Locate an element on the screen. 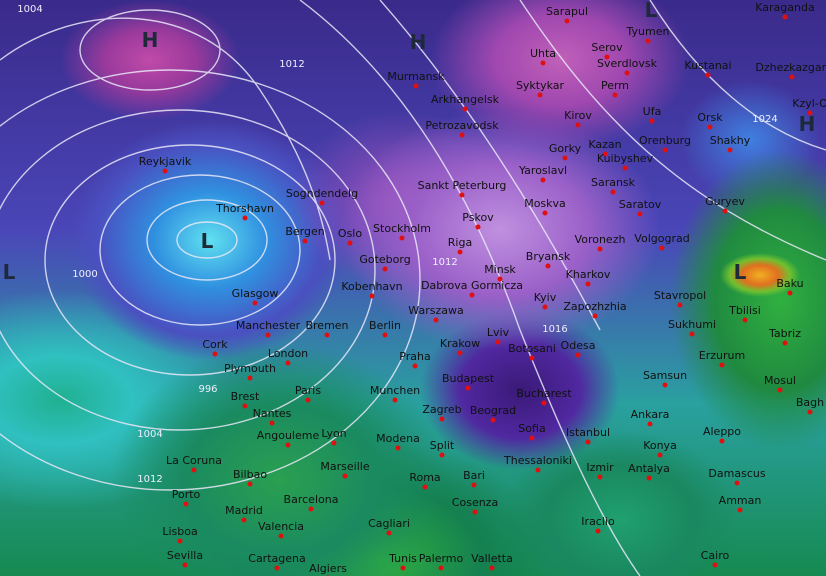  city-label: Syktykar is located at coordinates (540, 85).